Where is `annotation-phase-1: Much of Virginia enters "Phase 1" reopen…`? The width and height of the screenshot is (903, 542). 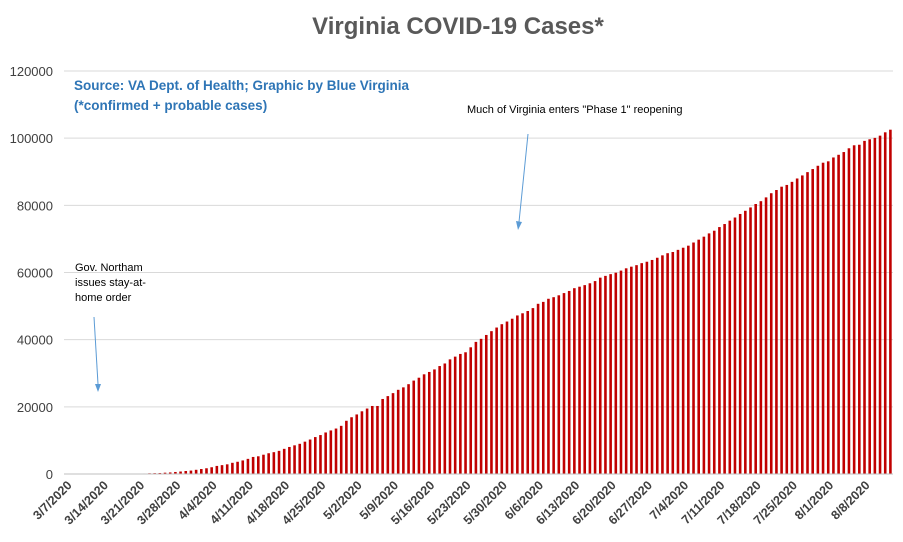 annotation-phase-1: Much of Virginia enters "Phase 1" reopen… is located at coordinates (575, 167).